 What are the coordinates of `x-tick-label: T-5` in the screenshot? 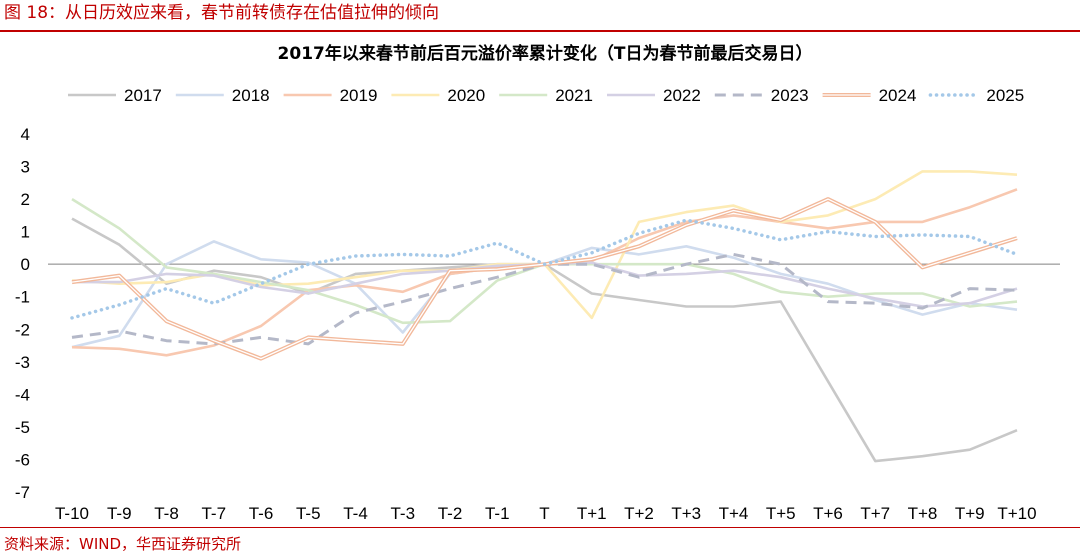 It's located at (308, 513).